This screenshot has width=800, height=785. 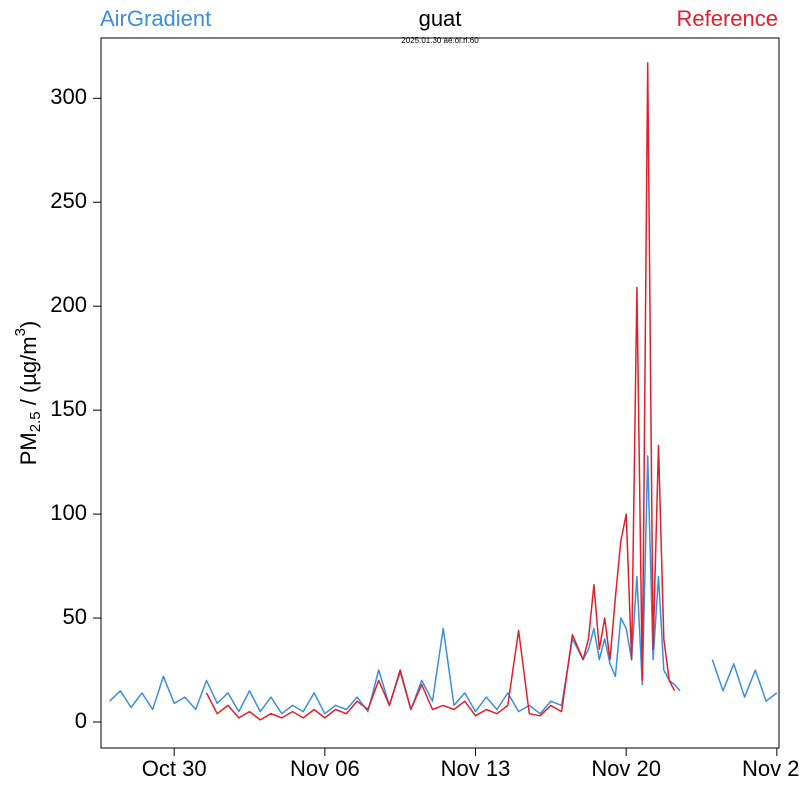 What do you see at coordinates (20, 332) in the screenshot?
I see `y-label-part: 3` at bounding box center [20, 332].